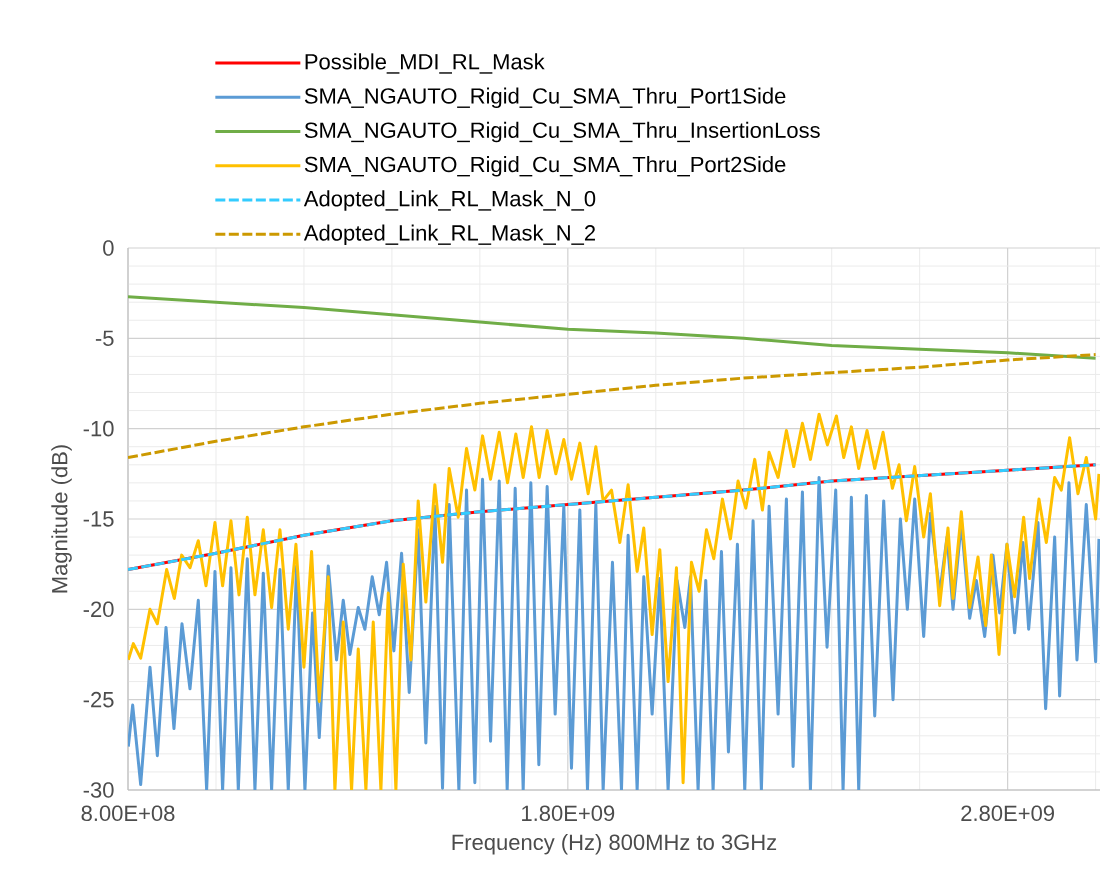 The height and width of the screenshot is (883, 1109). Describe the element at coordinates (98, 519) in the screenshot. I see `y-tick-label: -15` at that location.